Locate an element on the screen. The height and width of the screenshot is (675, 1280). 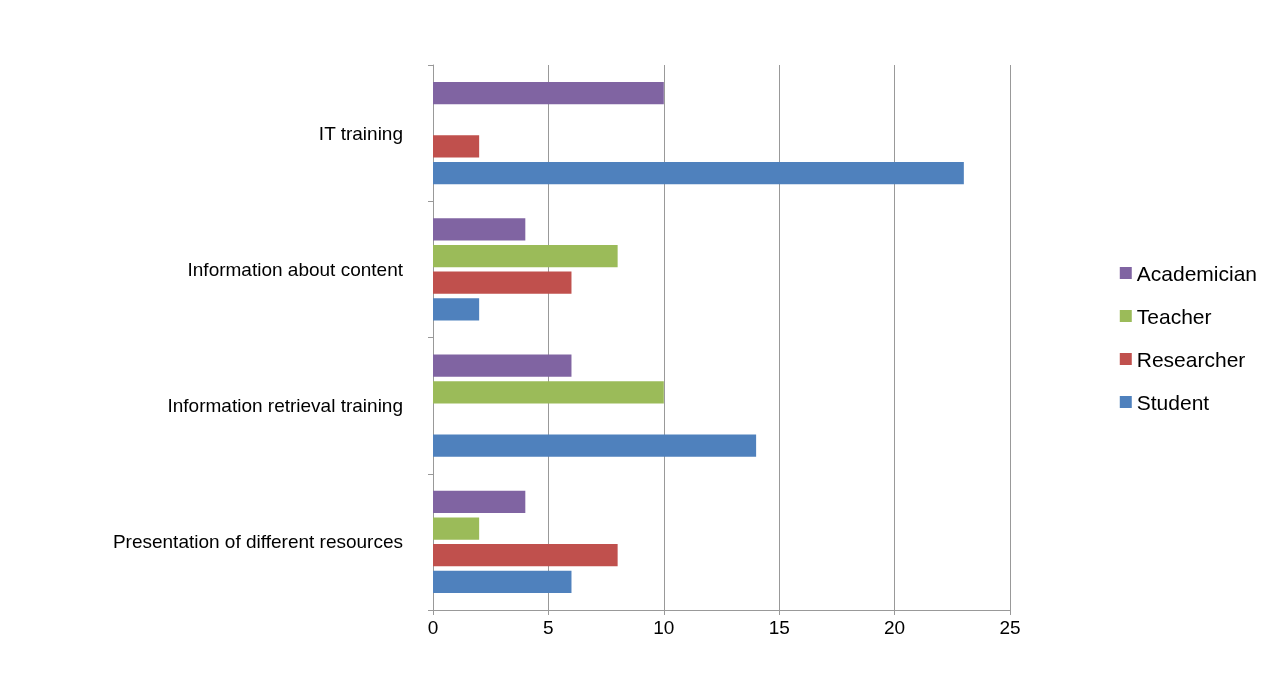
legend-label: Teacher is located at coordinates (1174, 316).